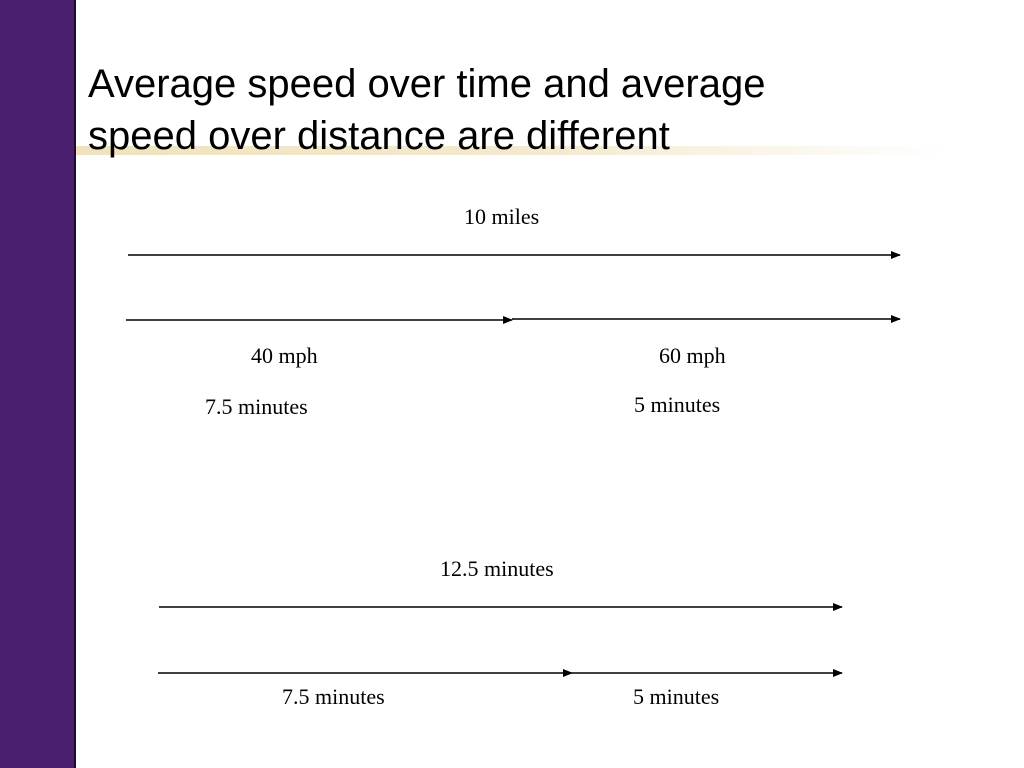 The image size is (1024, 768). What do you see at coordinates (677, 404) in the screenshot?
I see `segment-2-time-label: 5 minutes` at bounding box center [677, 404].